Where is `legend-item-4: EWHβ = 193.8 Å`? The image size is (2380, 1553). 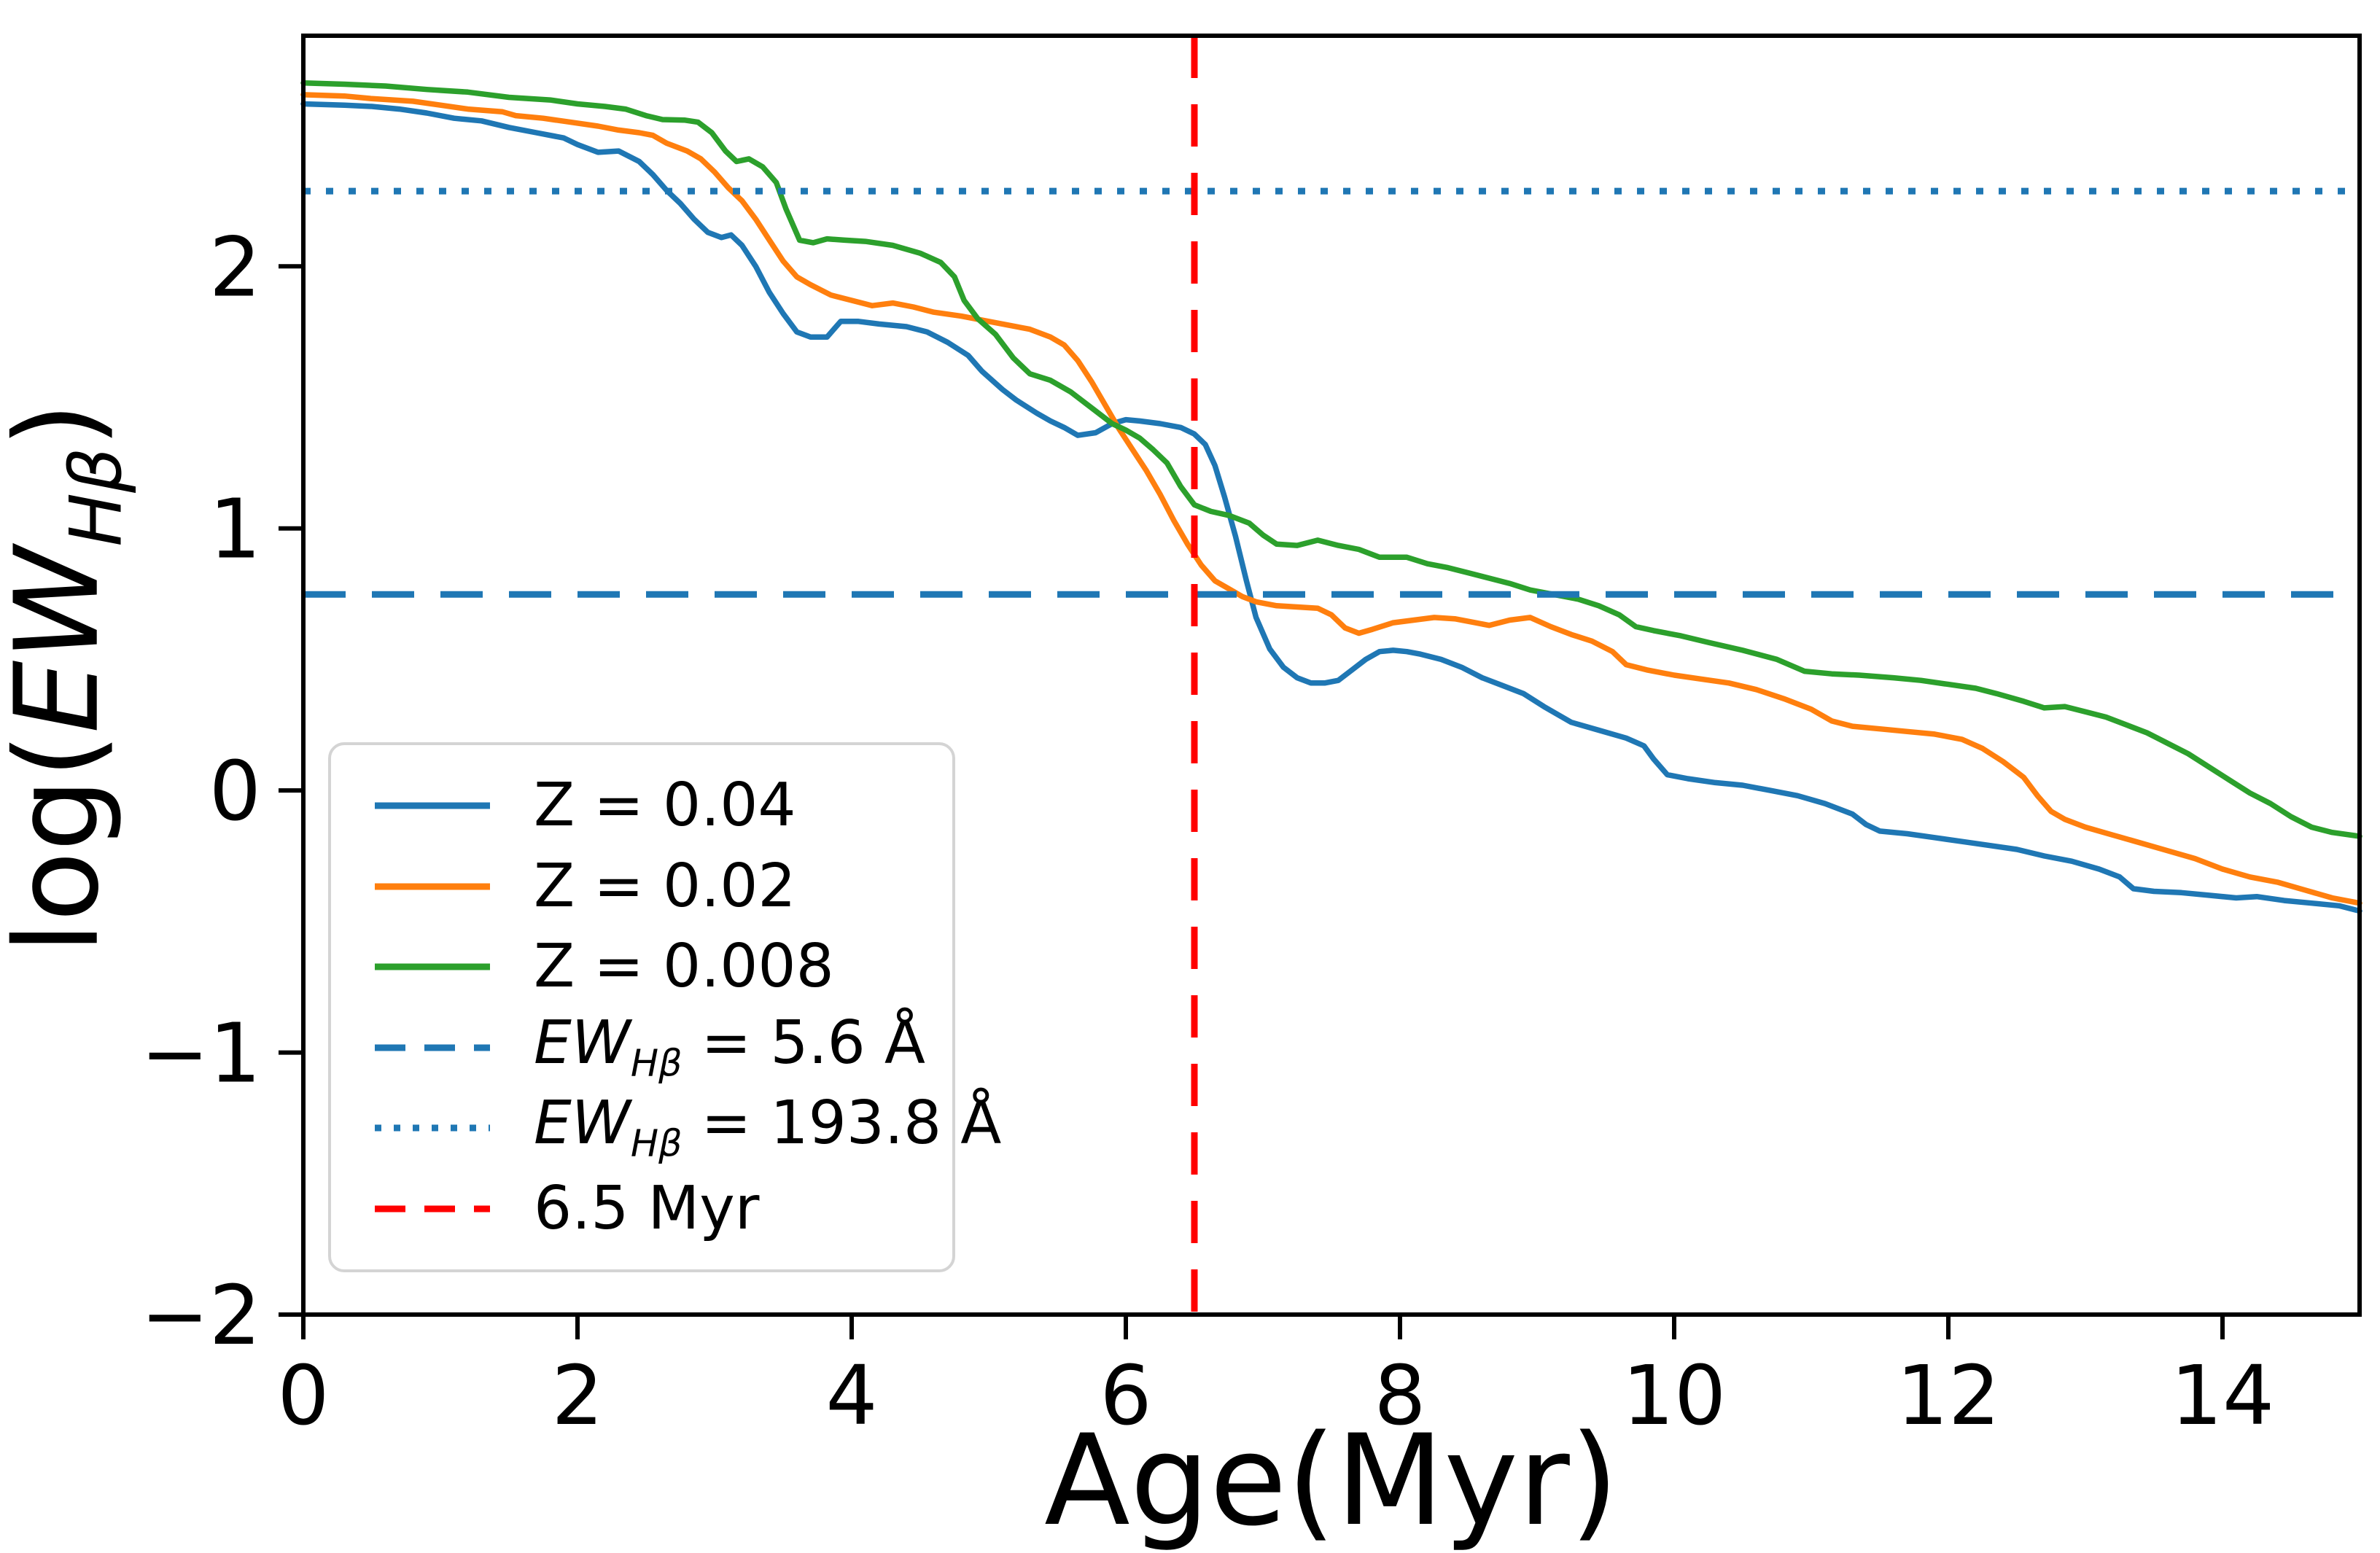
legend-item-4: EWHβ = 193.8 Å is located at coordinates (687, 1128).